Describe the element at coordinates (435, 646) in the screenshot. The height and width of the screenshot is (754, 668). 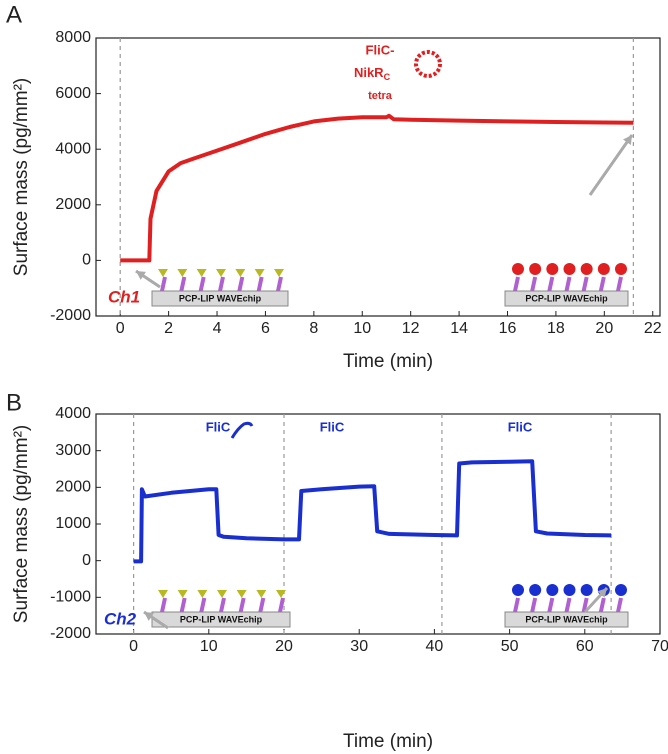
I see `x-tick-label: 40` at that location.